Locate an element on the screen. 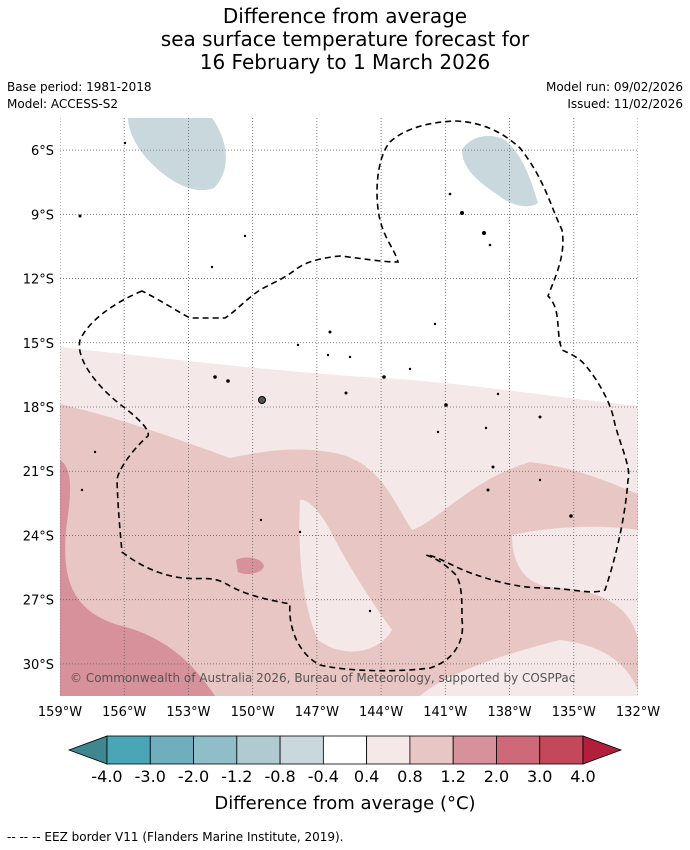  anomaly-region-0-4-east is located at coordinates (575, 583).